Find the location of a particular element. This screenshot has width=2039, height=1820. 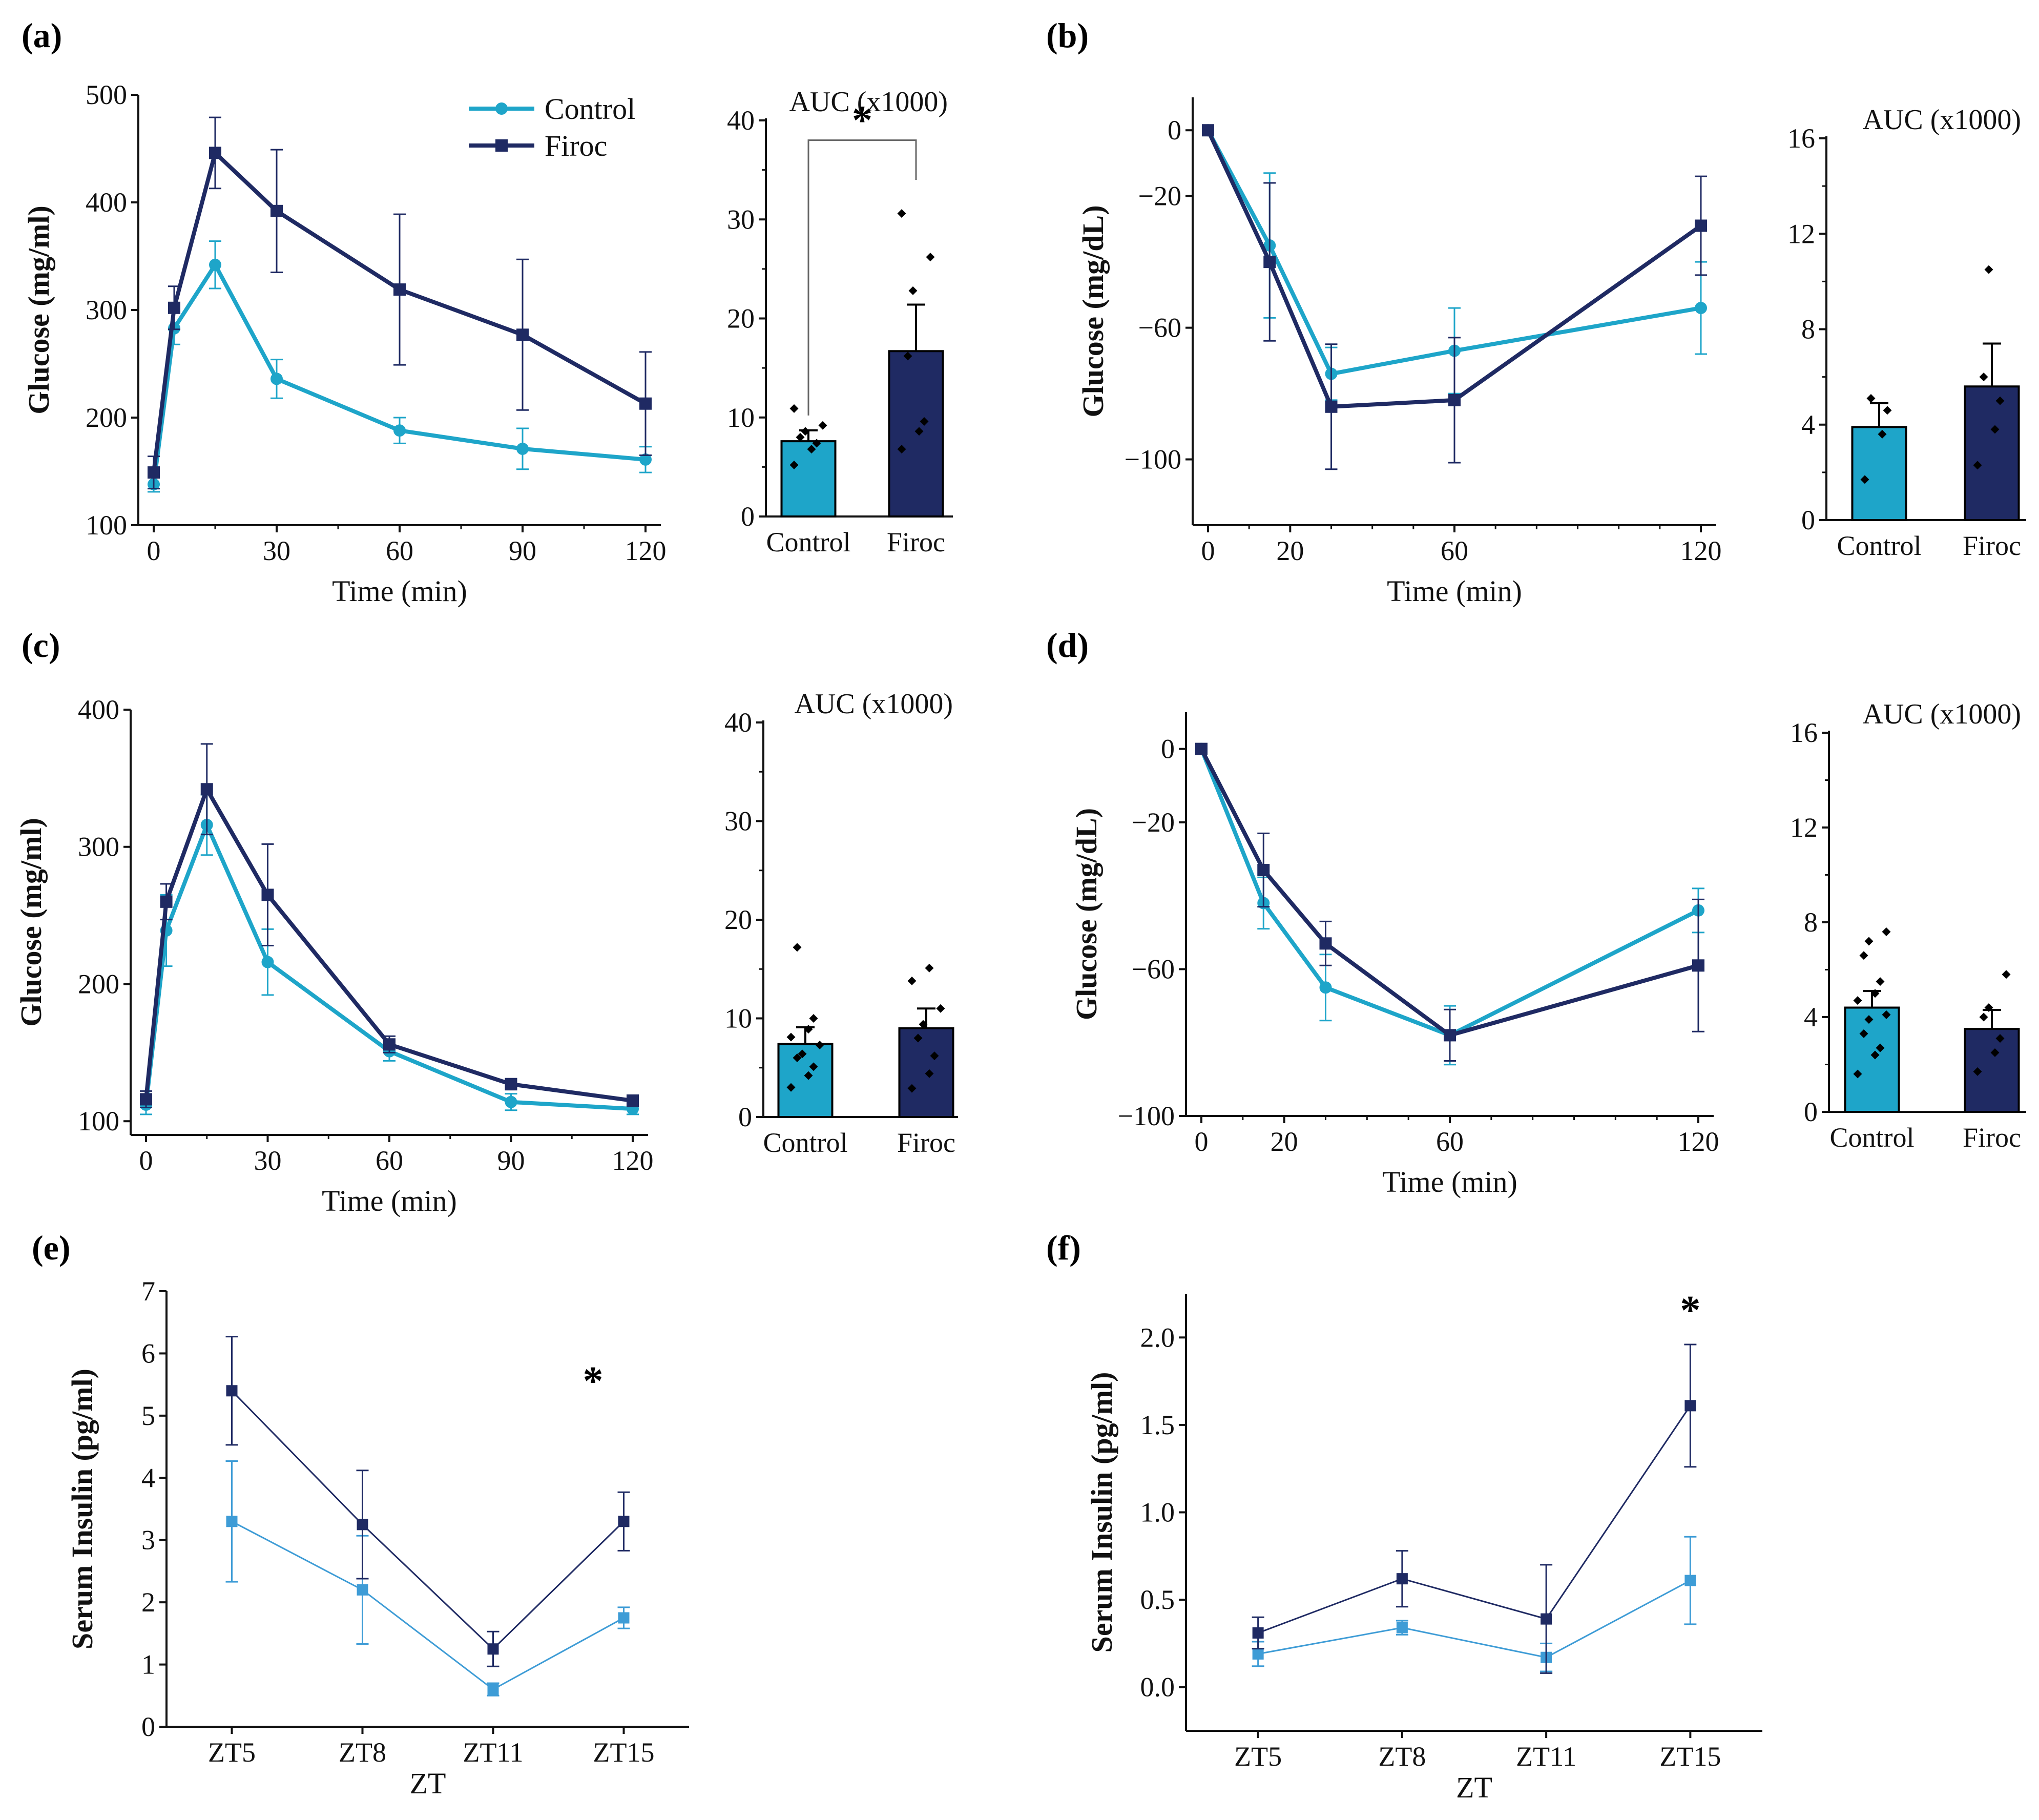

y-tick-label: 300 is located at coordinates (107, 310).